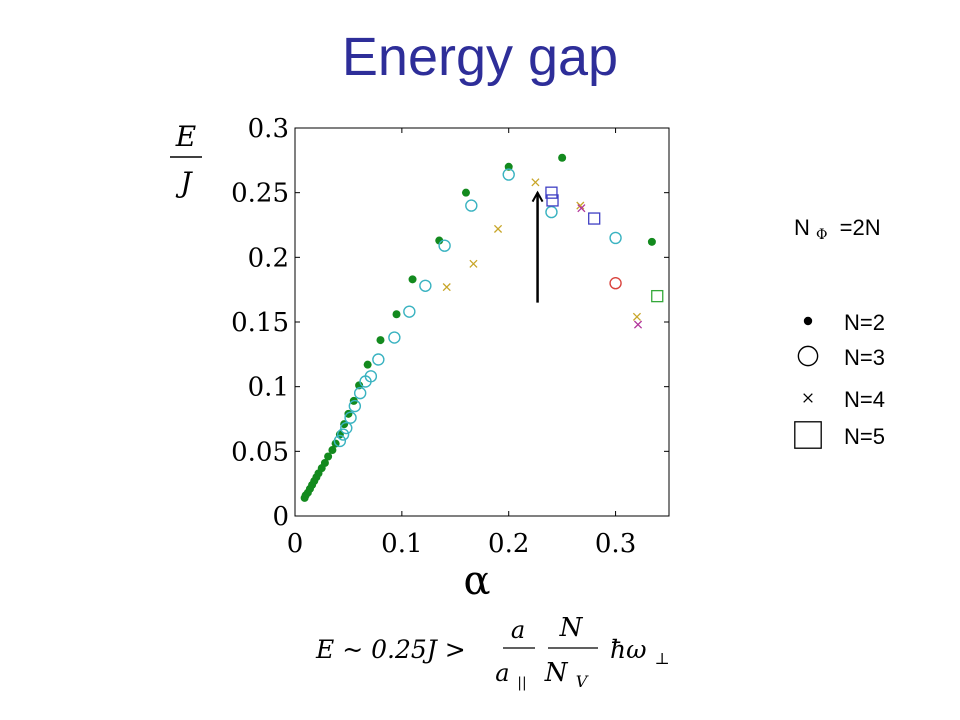 The height and width of the screenshot is (720, 960). I want to click on y-tick-label: 0.25, so click(260, 194).